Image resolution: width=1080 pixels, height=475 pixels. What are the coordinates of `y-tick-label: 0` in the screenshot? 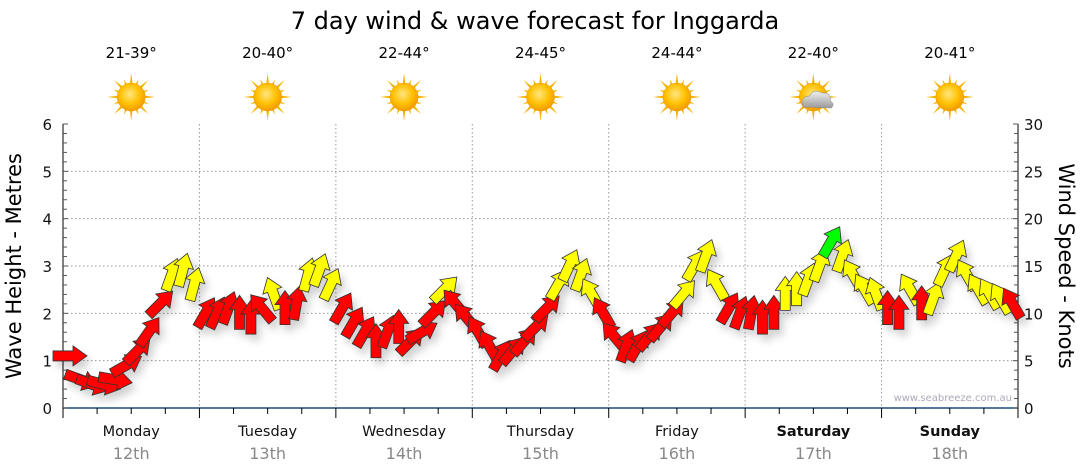 It's located at (47, 409).